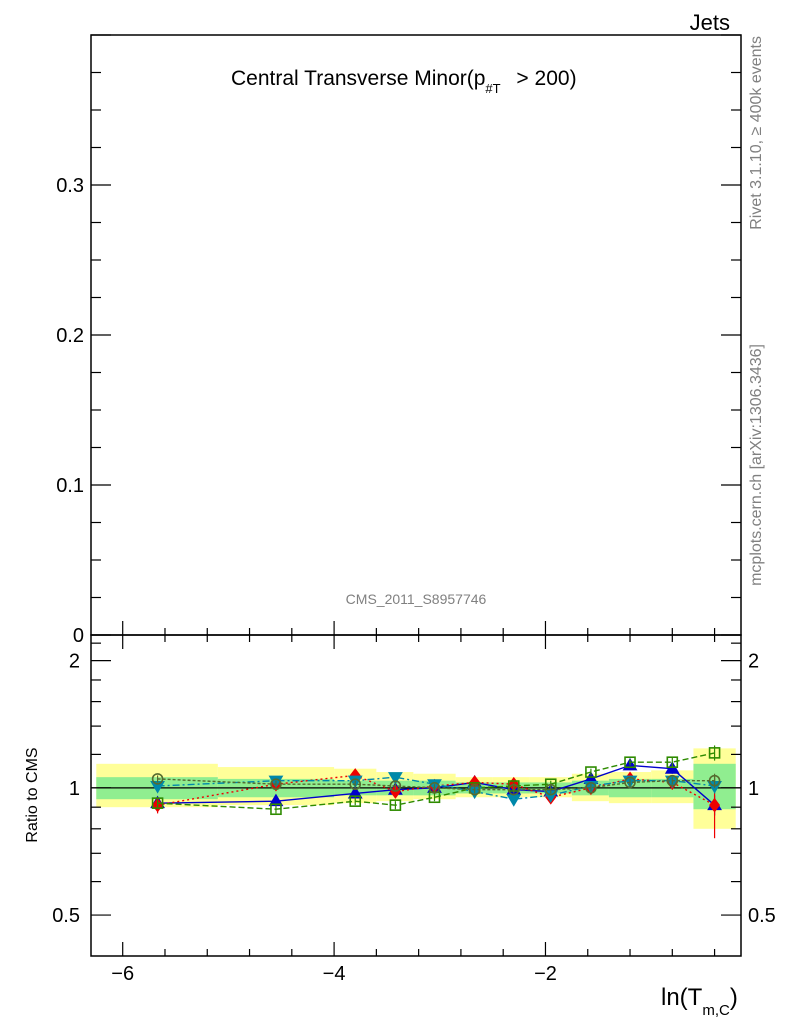 This screenshot has height=1024, width=786. What do you see at coordinates (762, 916) in the screenshot?
I see `ratio-y-tick-label-right-0: 0.5` at bounding box center [762, 916].